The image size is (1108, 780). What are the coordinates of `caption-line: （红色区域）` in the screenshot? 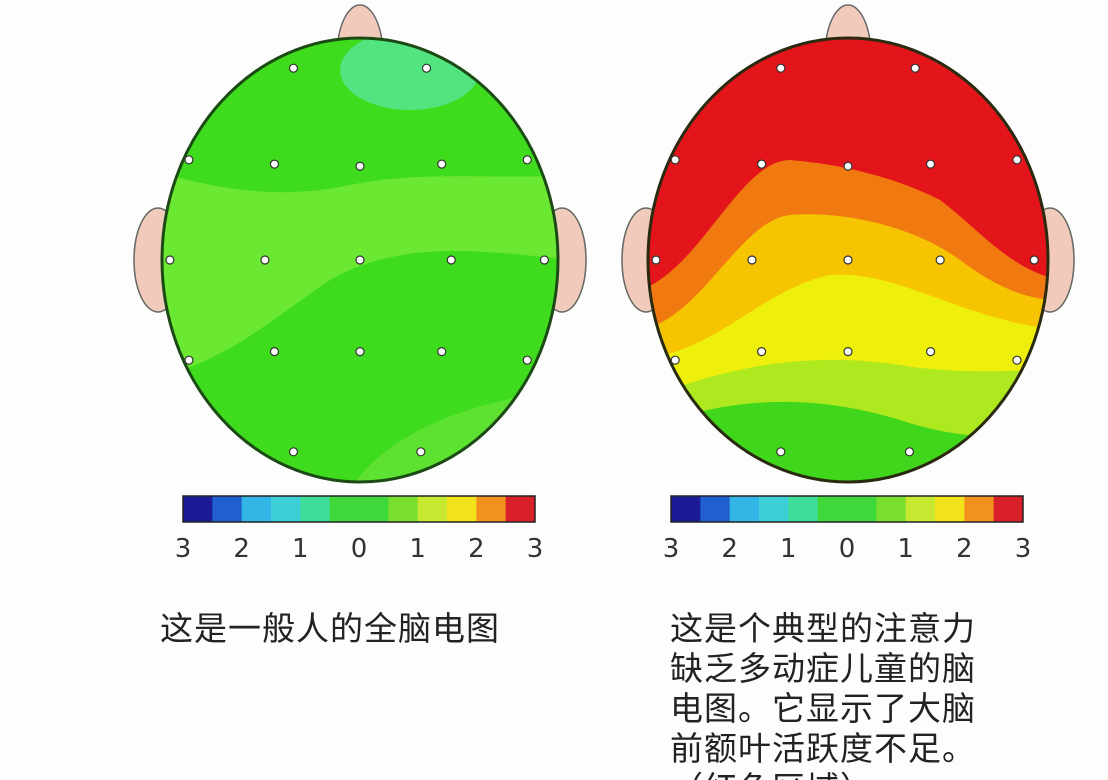 It's located at (772, 774).